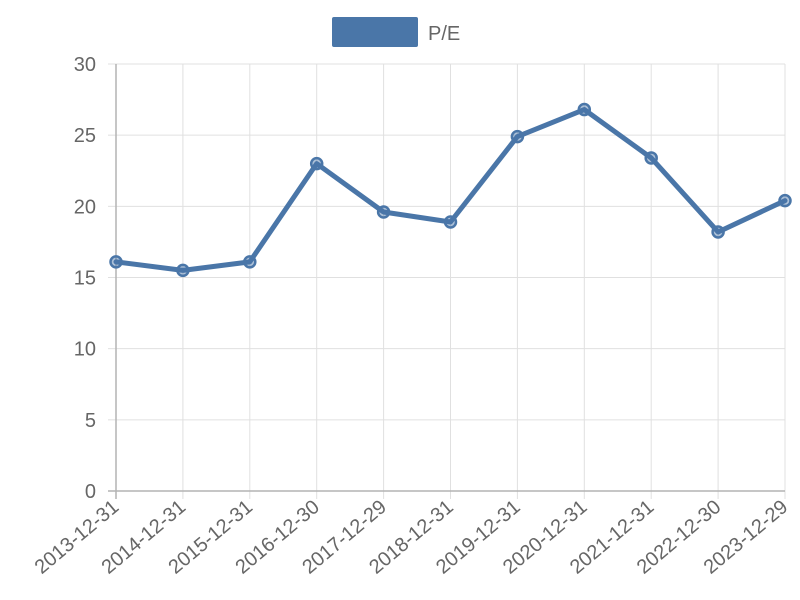  What do you see at coordinates (85, 207) in the screenshot?
I see `y-tick-label: 20` at bounding box center [85, 207].